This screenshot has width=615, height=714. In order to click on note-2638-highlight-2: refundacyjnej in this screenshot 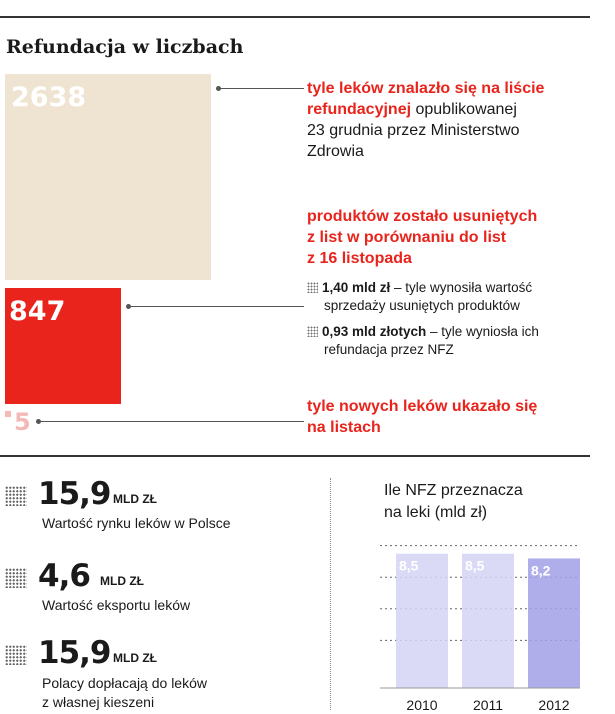, I will do `click(359, 109)`.